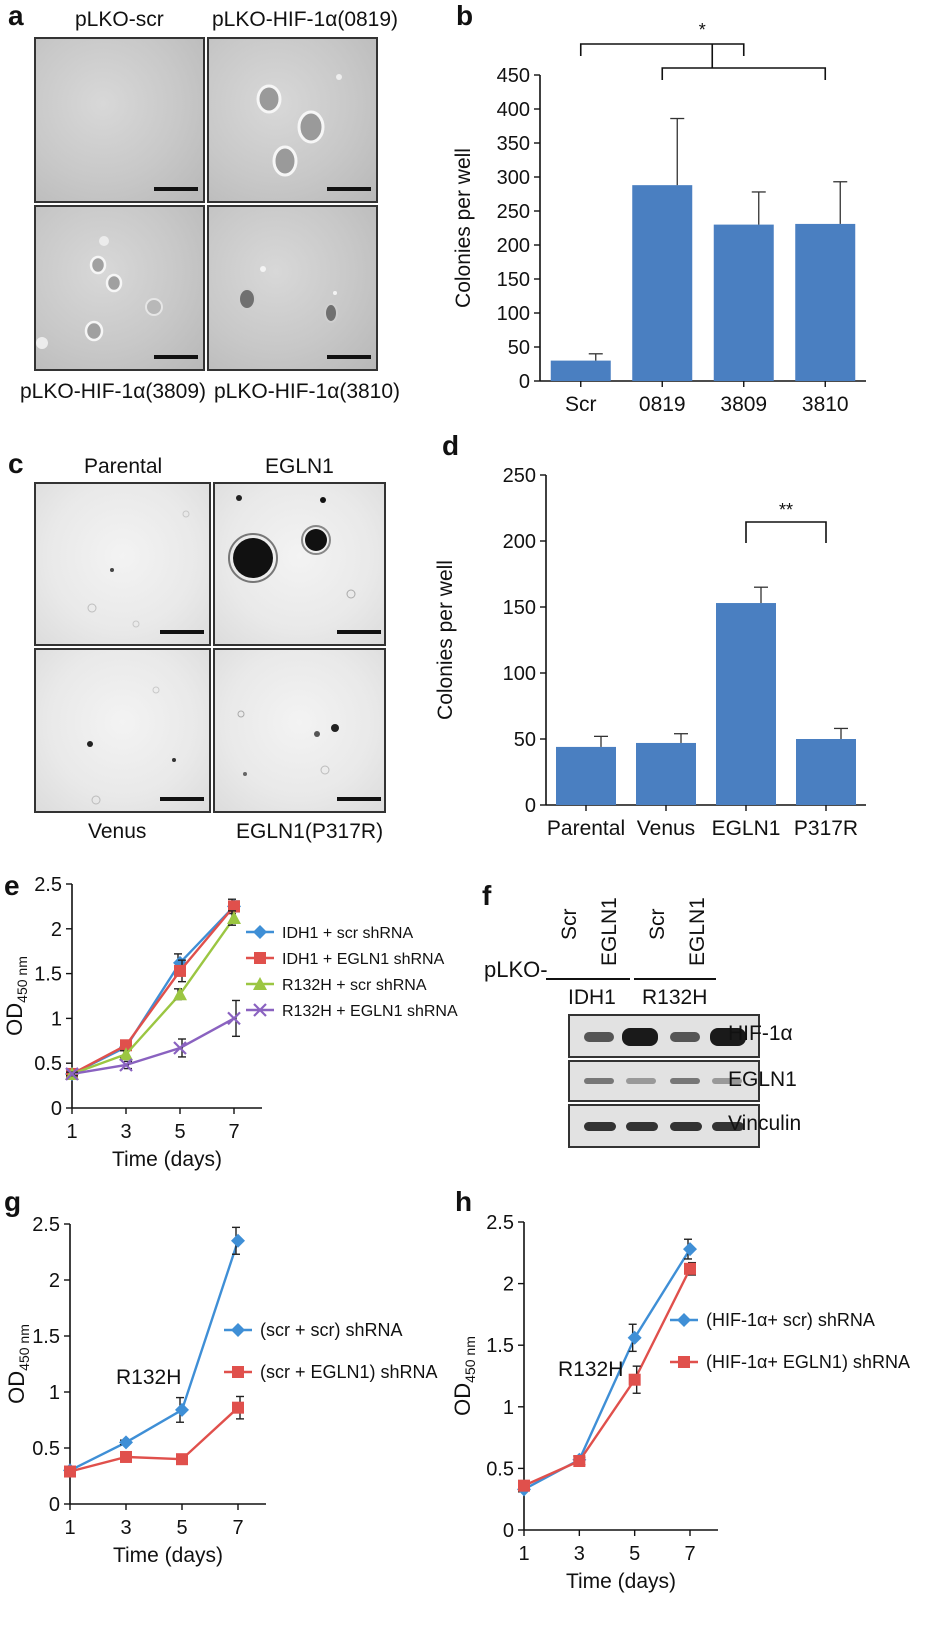 This screenshot has width=946, height=1645. Describe the element at coordinates (586, 828) in the screenshot. I see `x-tick-label: Parental` at that location.